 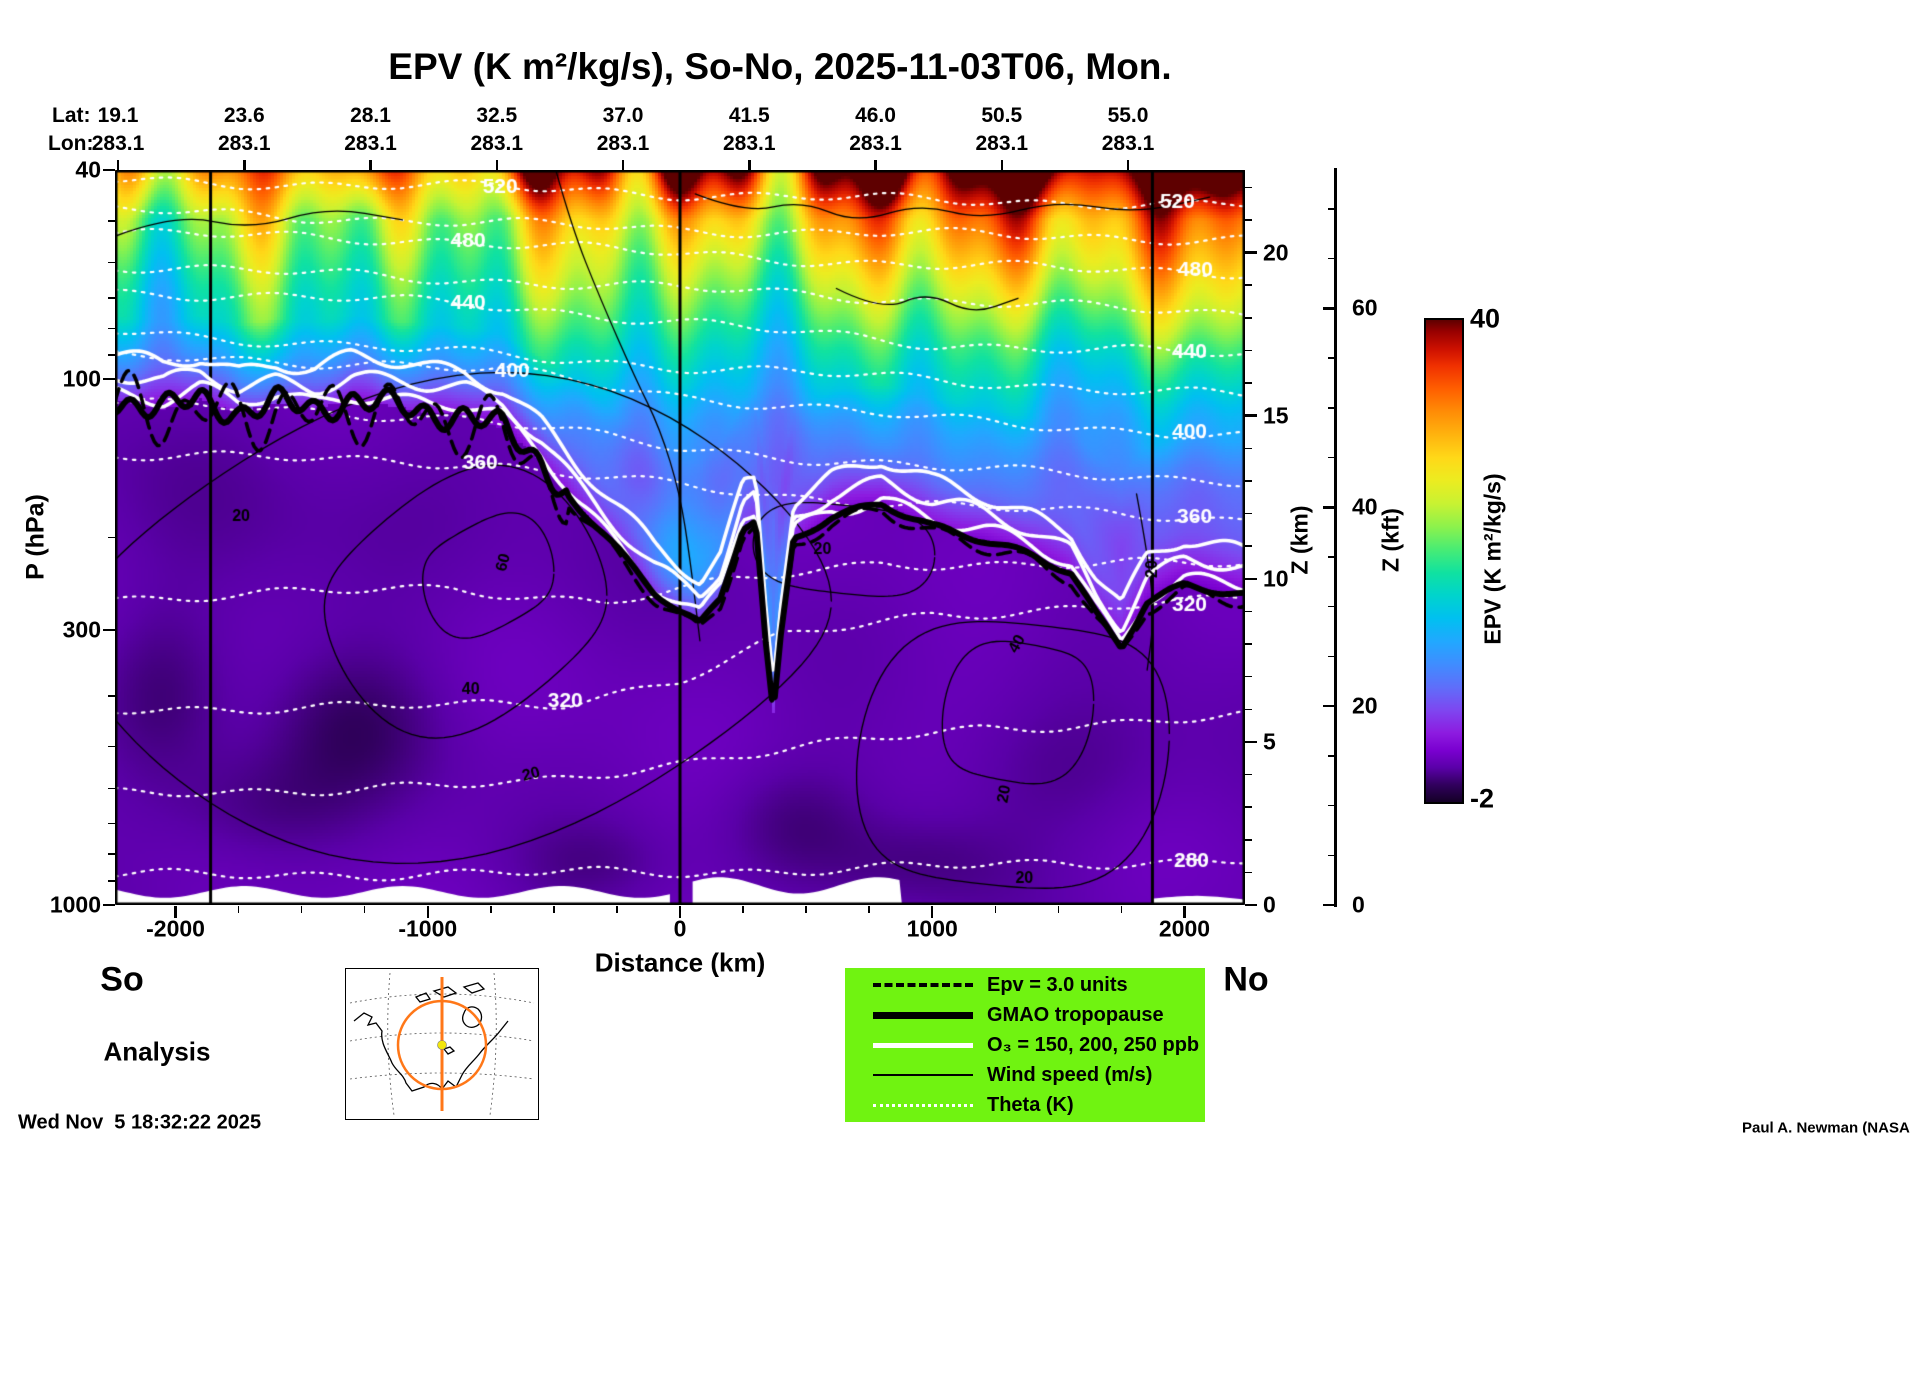 What do you see at coordinates (370, 115) in the screenshot?
I see `lat-value: 28.1` at bounding box center [370, 115].